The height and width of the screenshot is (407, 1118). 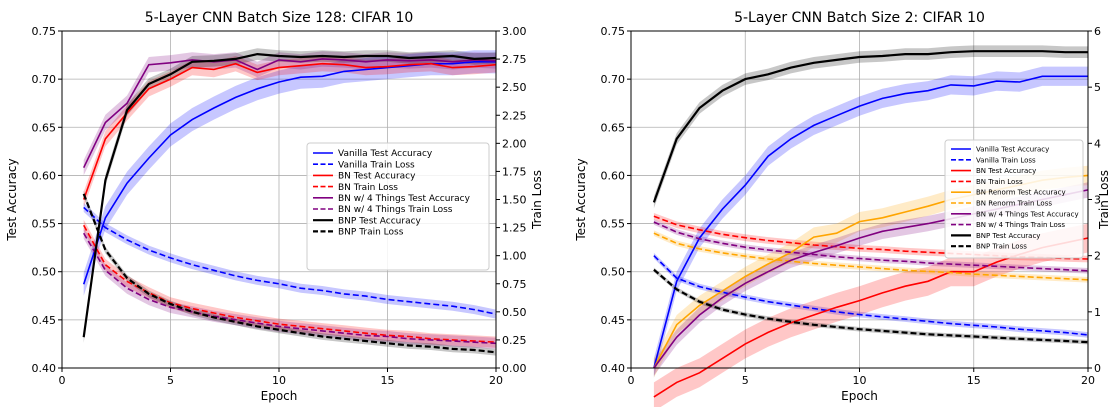 I want to click on y2-tick-label: 4, so click(x=1097, y=143).